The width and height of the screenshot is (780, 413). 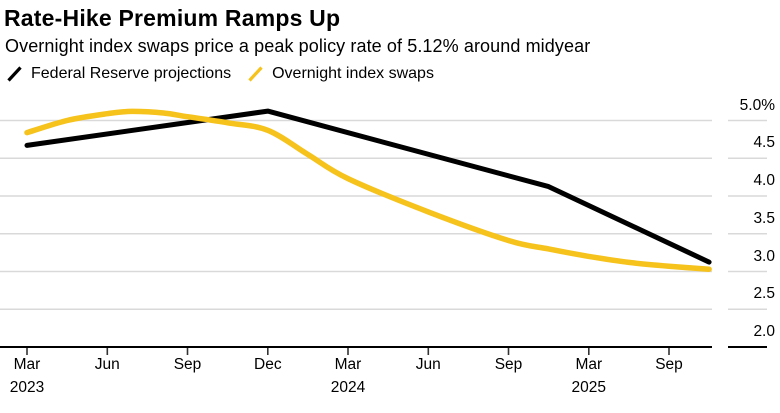 I want to click on legend-label-fed-projections: Federal Reserve projections, so click(x=131, y=73).